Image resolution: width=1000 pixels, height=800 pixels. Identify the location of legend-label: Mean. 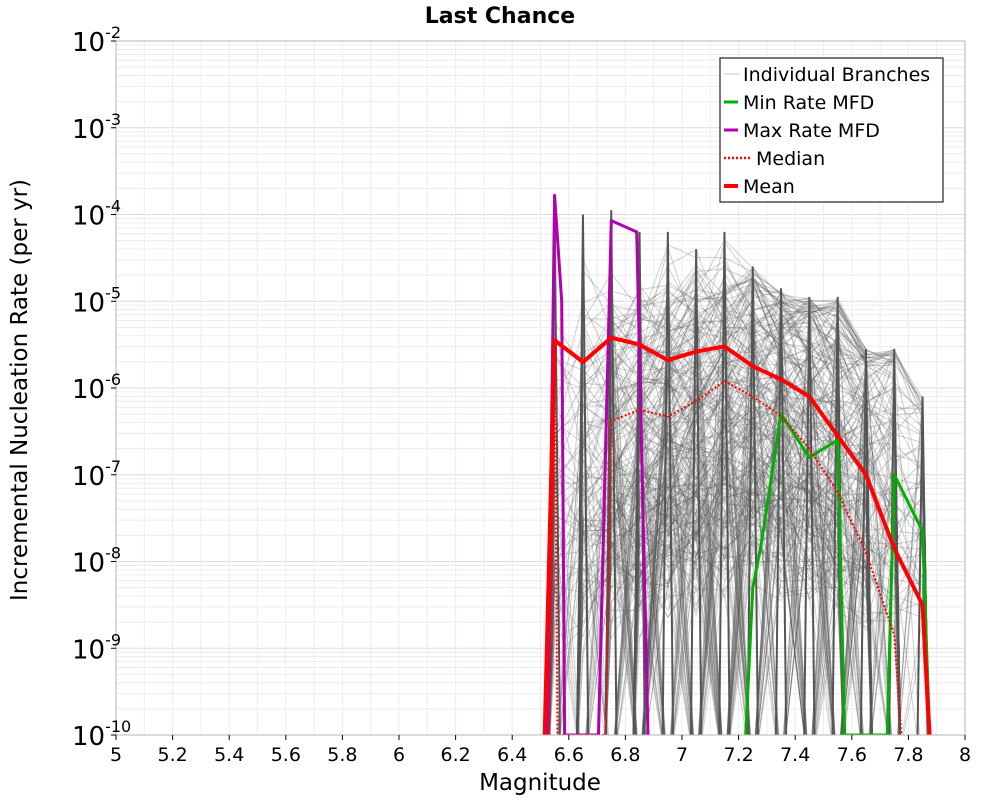
(769, 187).